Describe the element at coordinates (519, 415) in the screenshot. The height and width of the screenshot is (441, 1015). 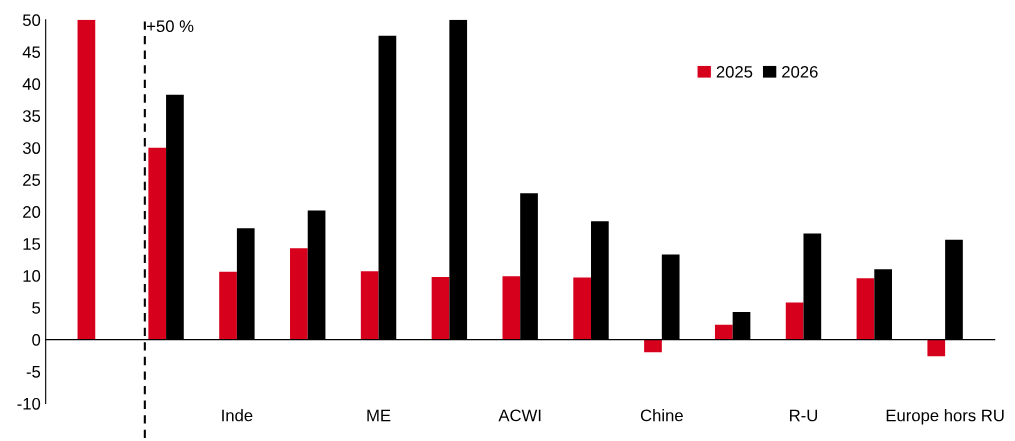
I see `x-tick-label: ACWI` at that location.